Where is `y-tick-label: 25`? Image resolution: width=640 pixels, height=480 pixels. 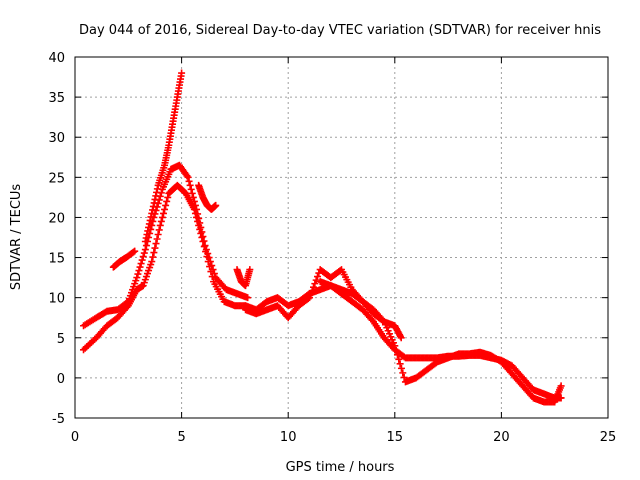 y-tick-label: 25 is located at coordinates (56, 178).